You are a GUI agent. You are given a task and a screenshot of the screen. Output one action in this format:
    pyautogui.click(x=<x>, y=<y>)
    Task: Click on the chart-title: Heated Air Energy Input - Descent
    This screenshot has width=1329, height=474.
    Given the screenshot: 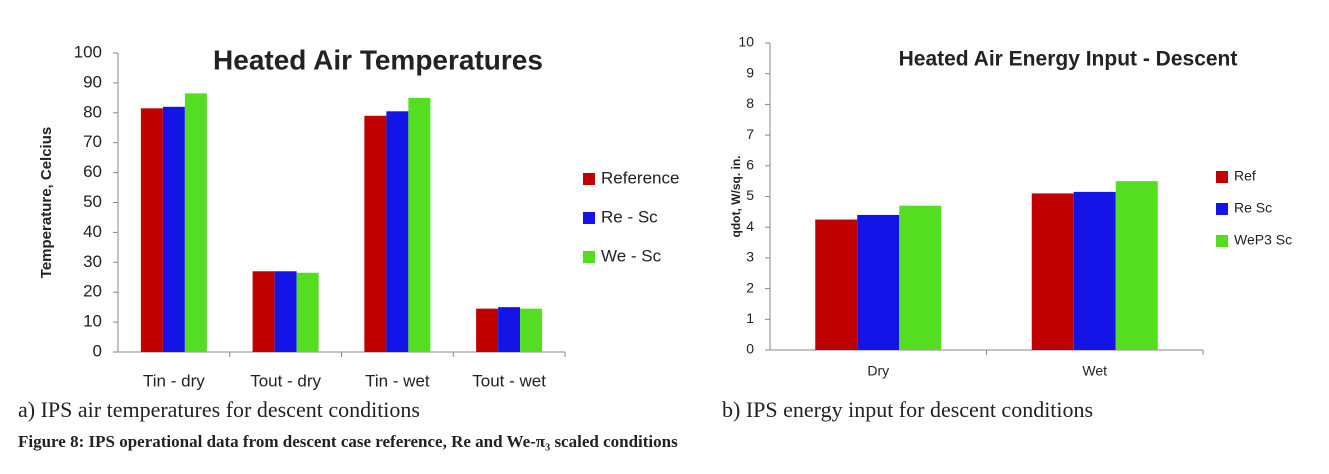 What is the action you would take?
    pyautogui.click(x=1068, y=59)
    